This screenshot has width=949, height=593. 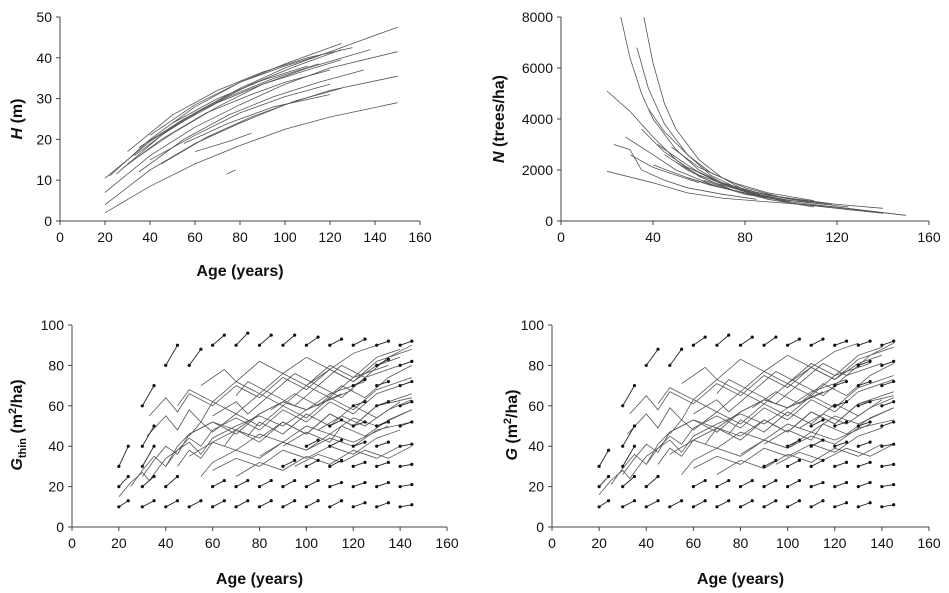 What do you see at coordinates (536, 365) in the screenshot?
I see `y-tick-label: 80` at bounding box center [536, 365].